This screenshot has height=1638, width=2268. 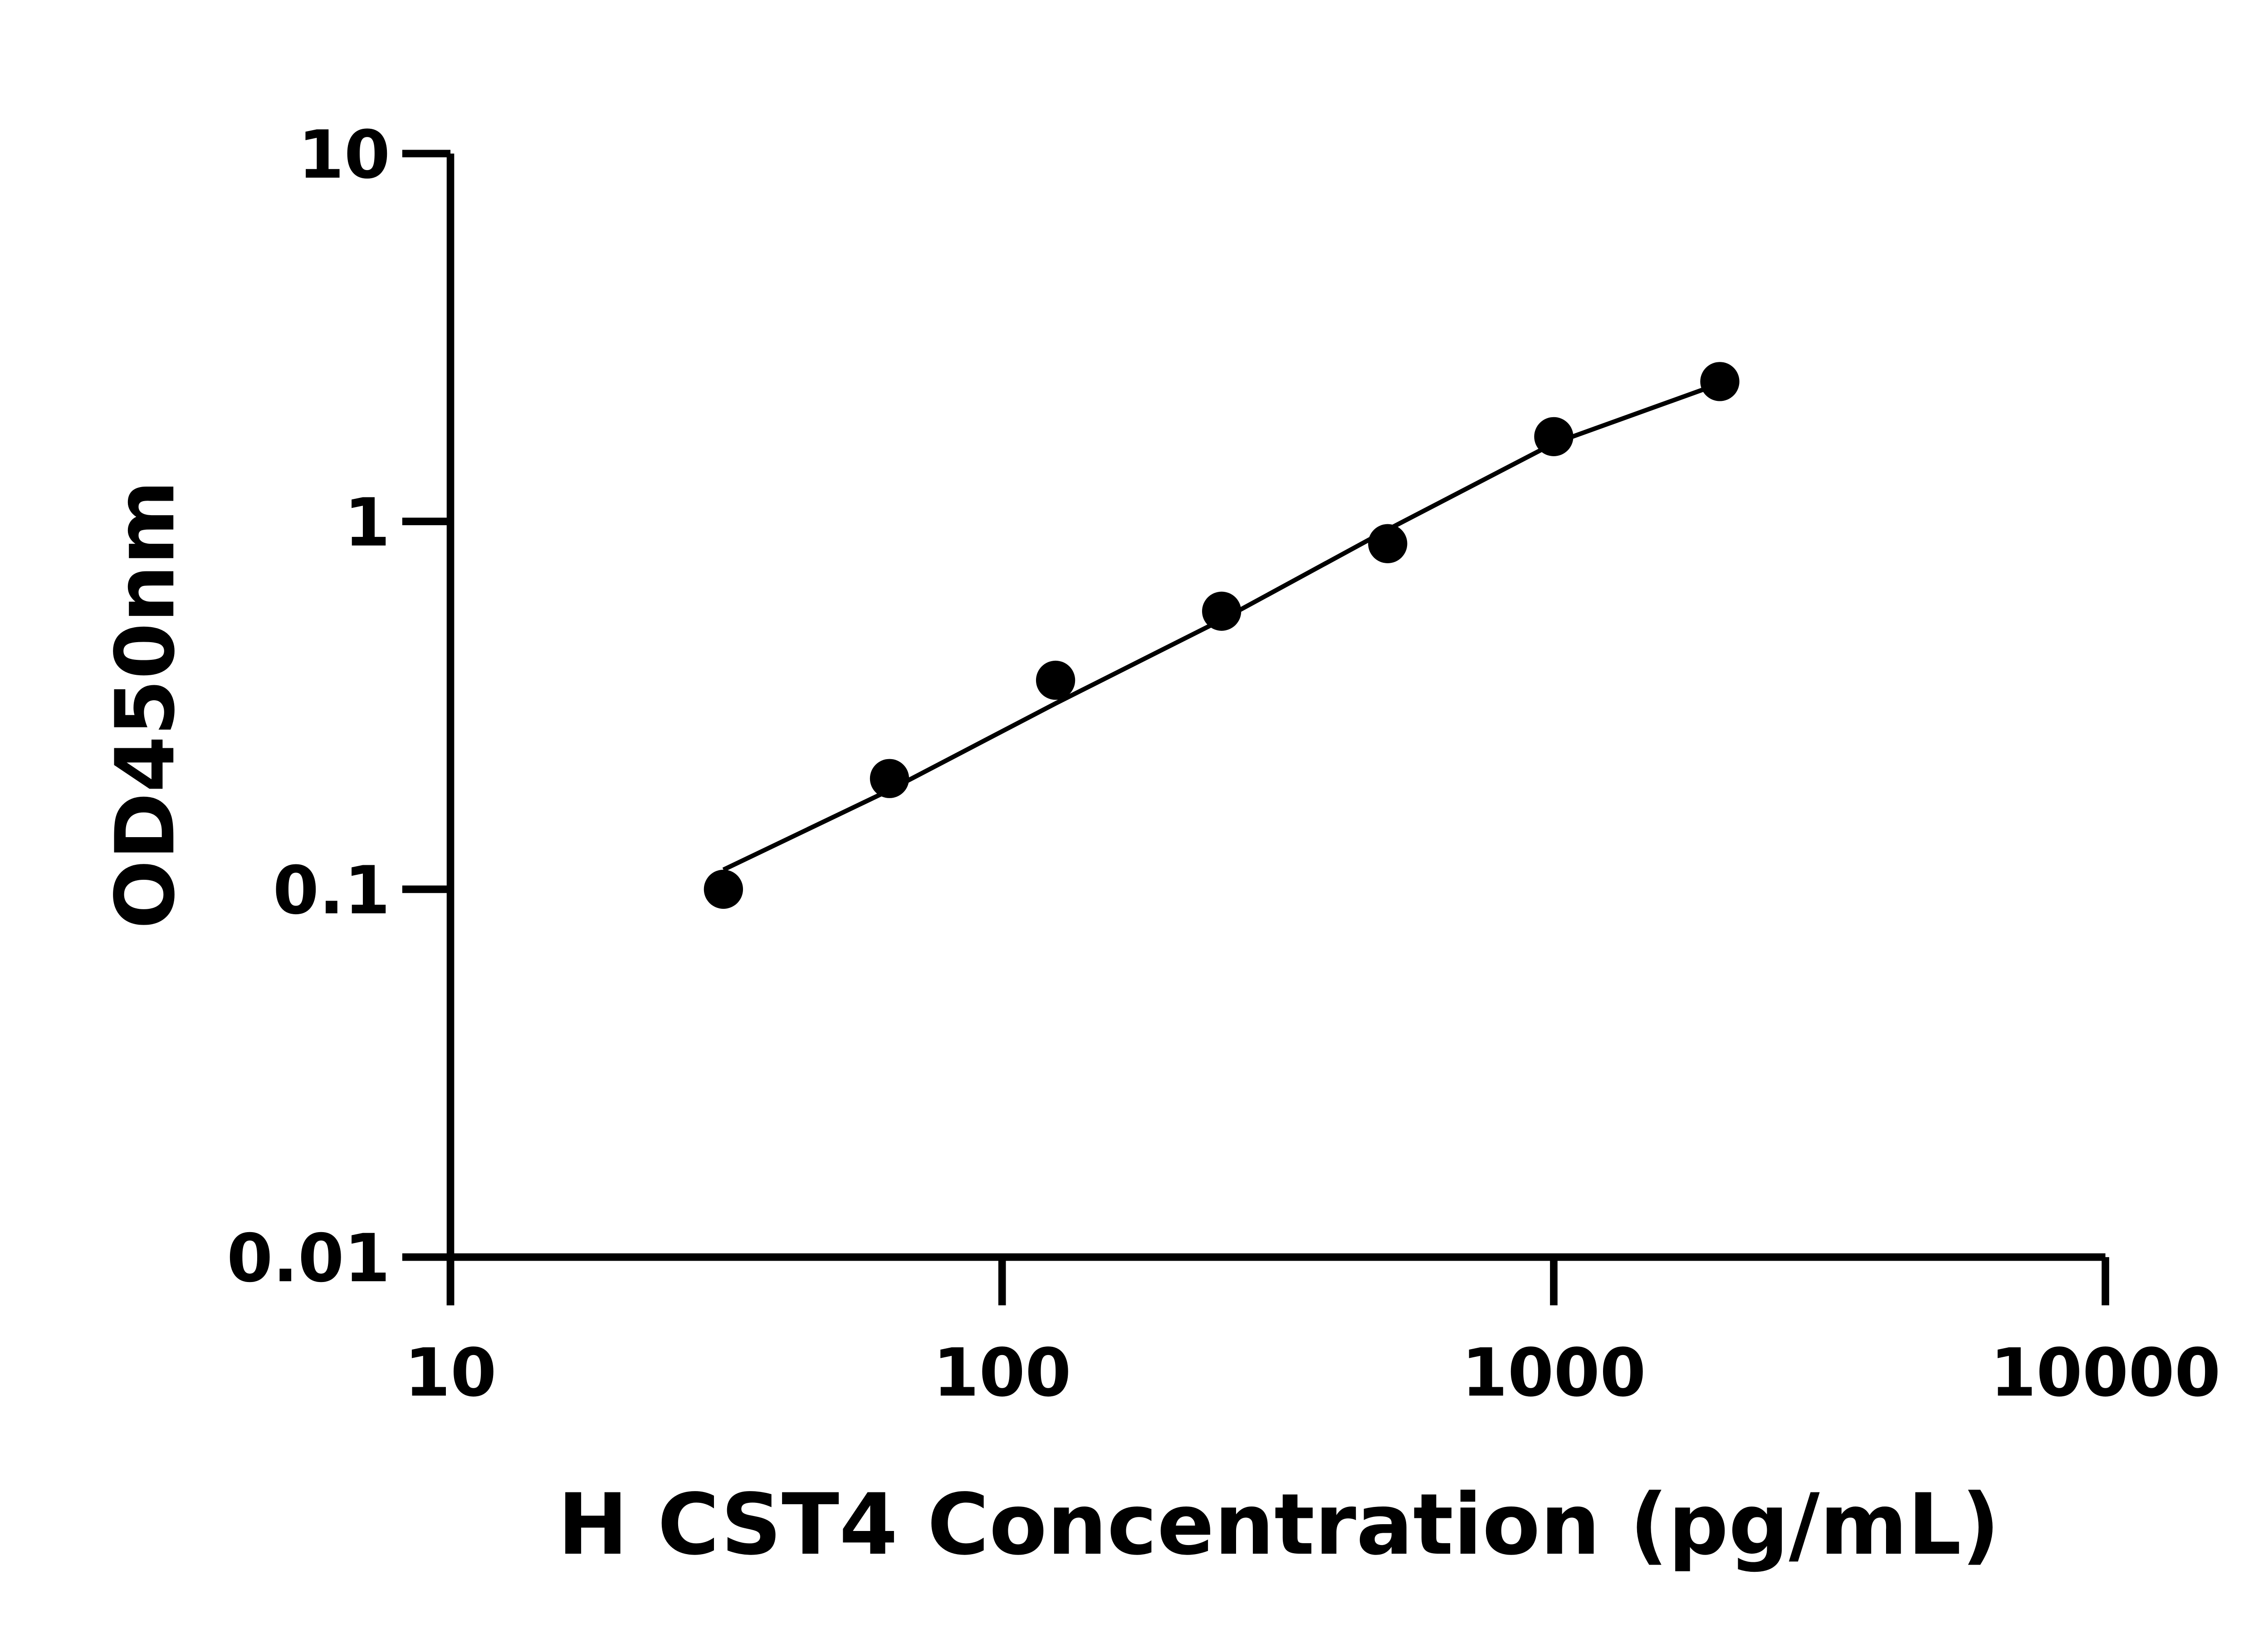 I want to click on fit-curve, so click(x=1222, y=626).